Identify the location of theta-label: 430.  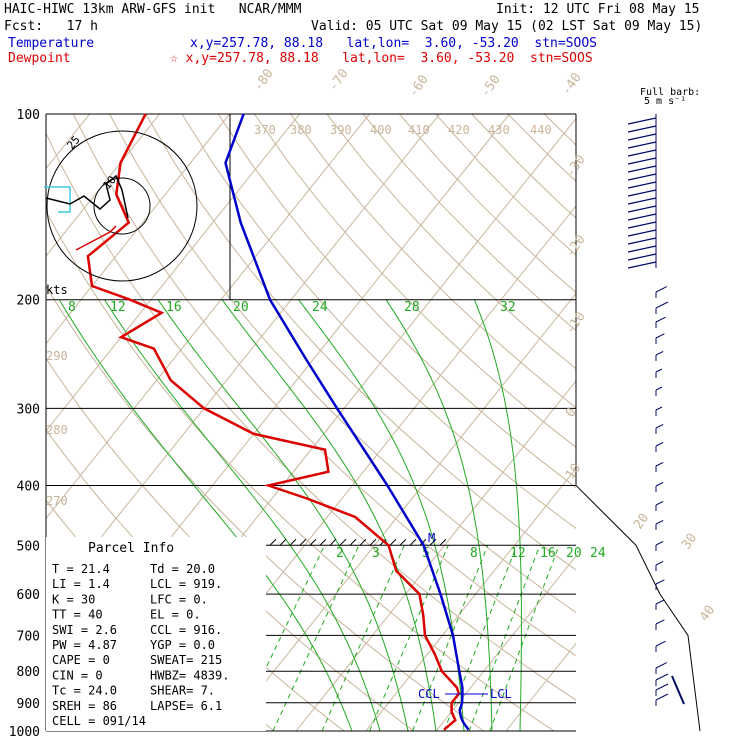
(499, 130).